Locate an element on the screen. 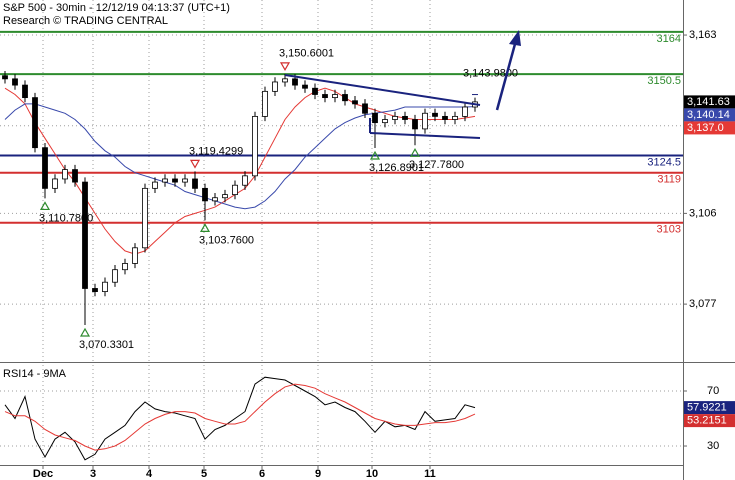  level-label: 3124.5 is located at coordinates (664, 162).